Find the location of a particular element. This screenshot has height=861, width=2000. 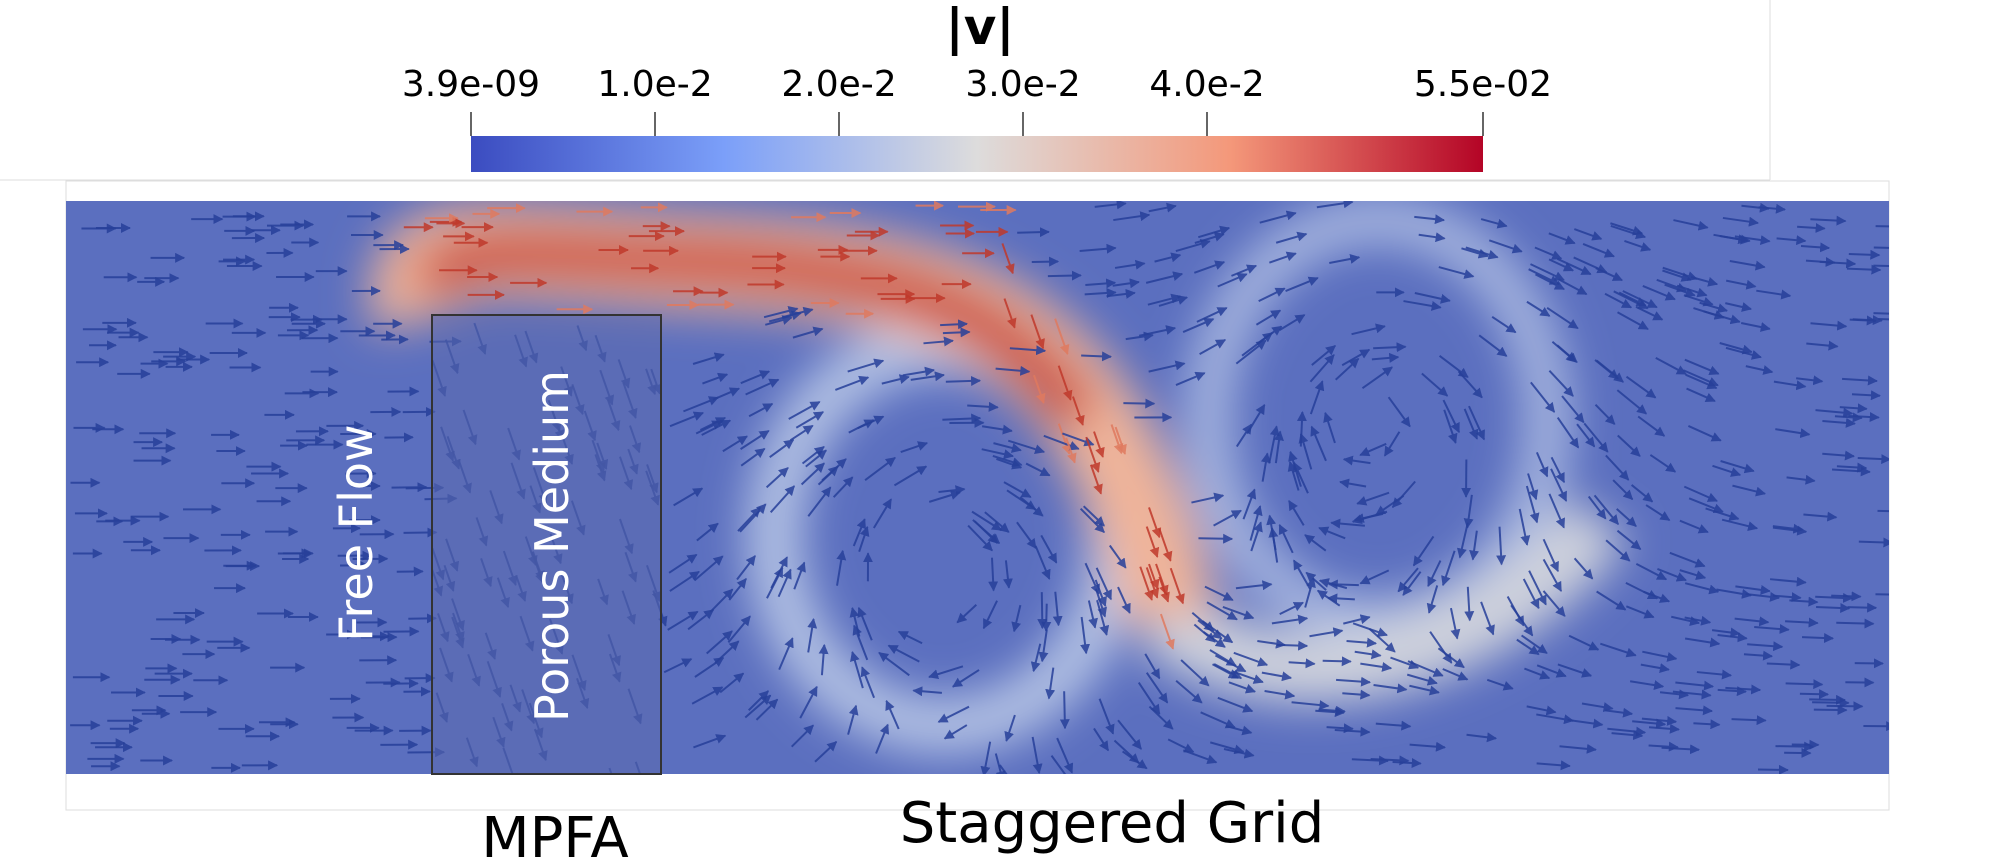

colorbar-tick-label: 4.0e-2 is located at coordinates (1206, 84).